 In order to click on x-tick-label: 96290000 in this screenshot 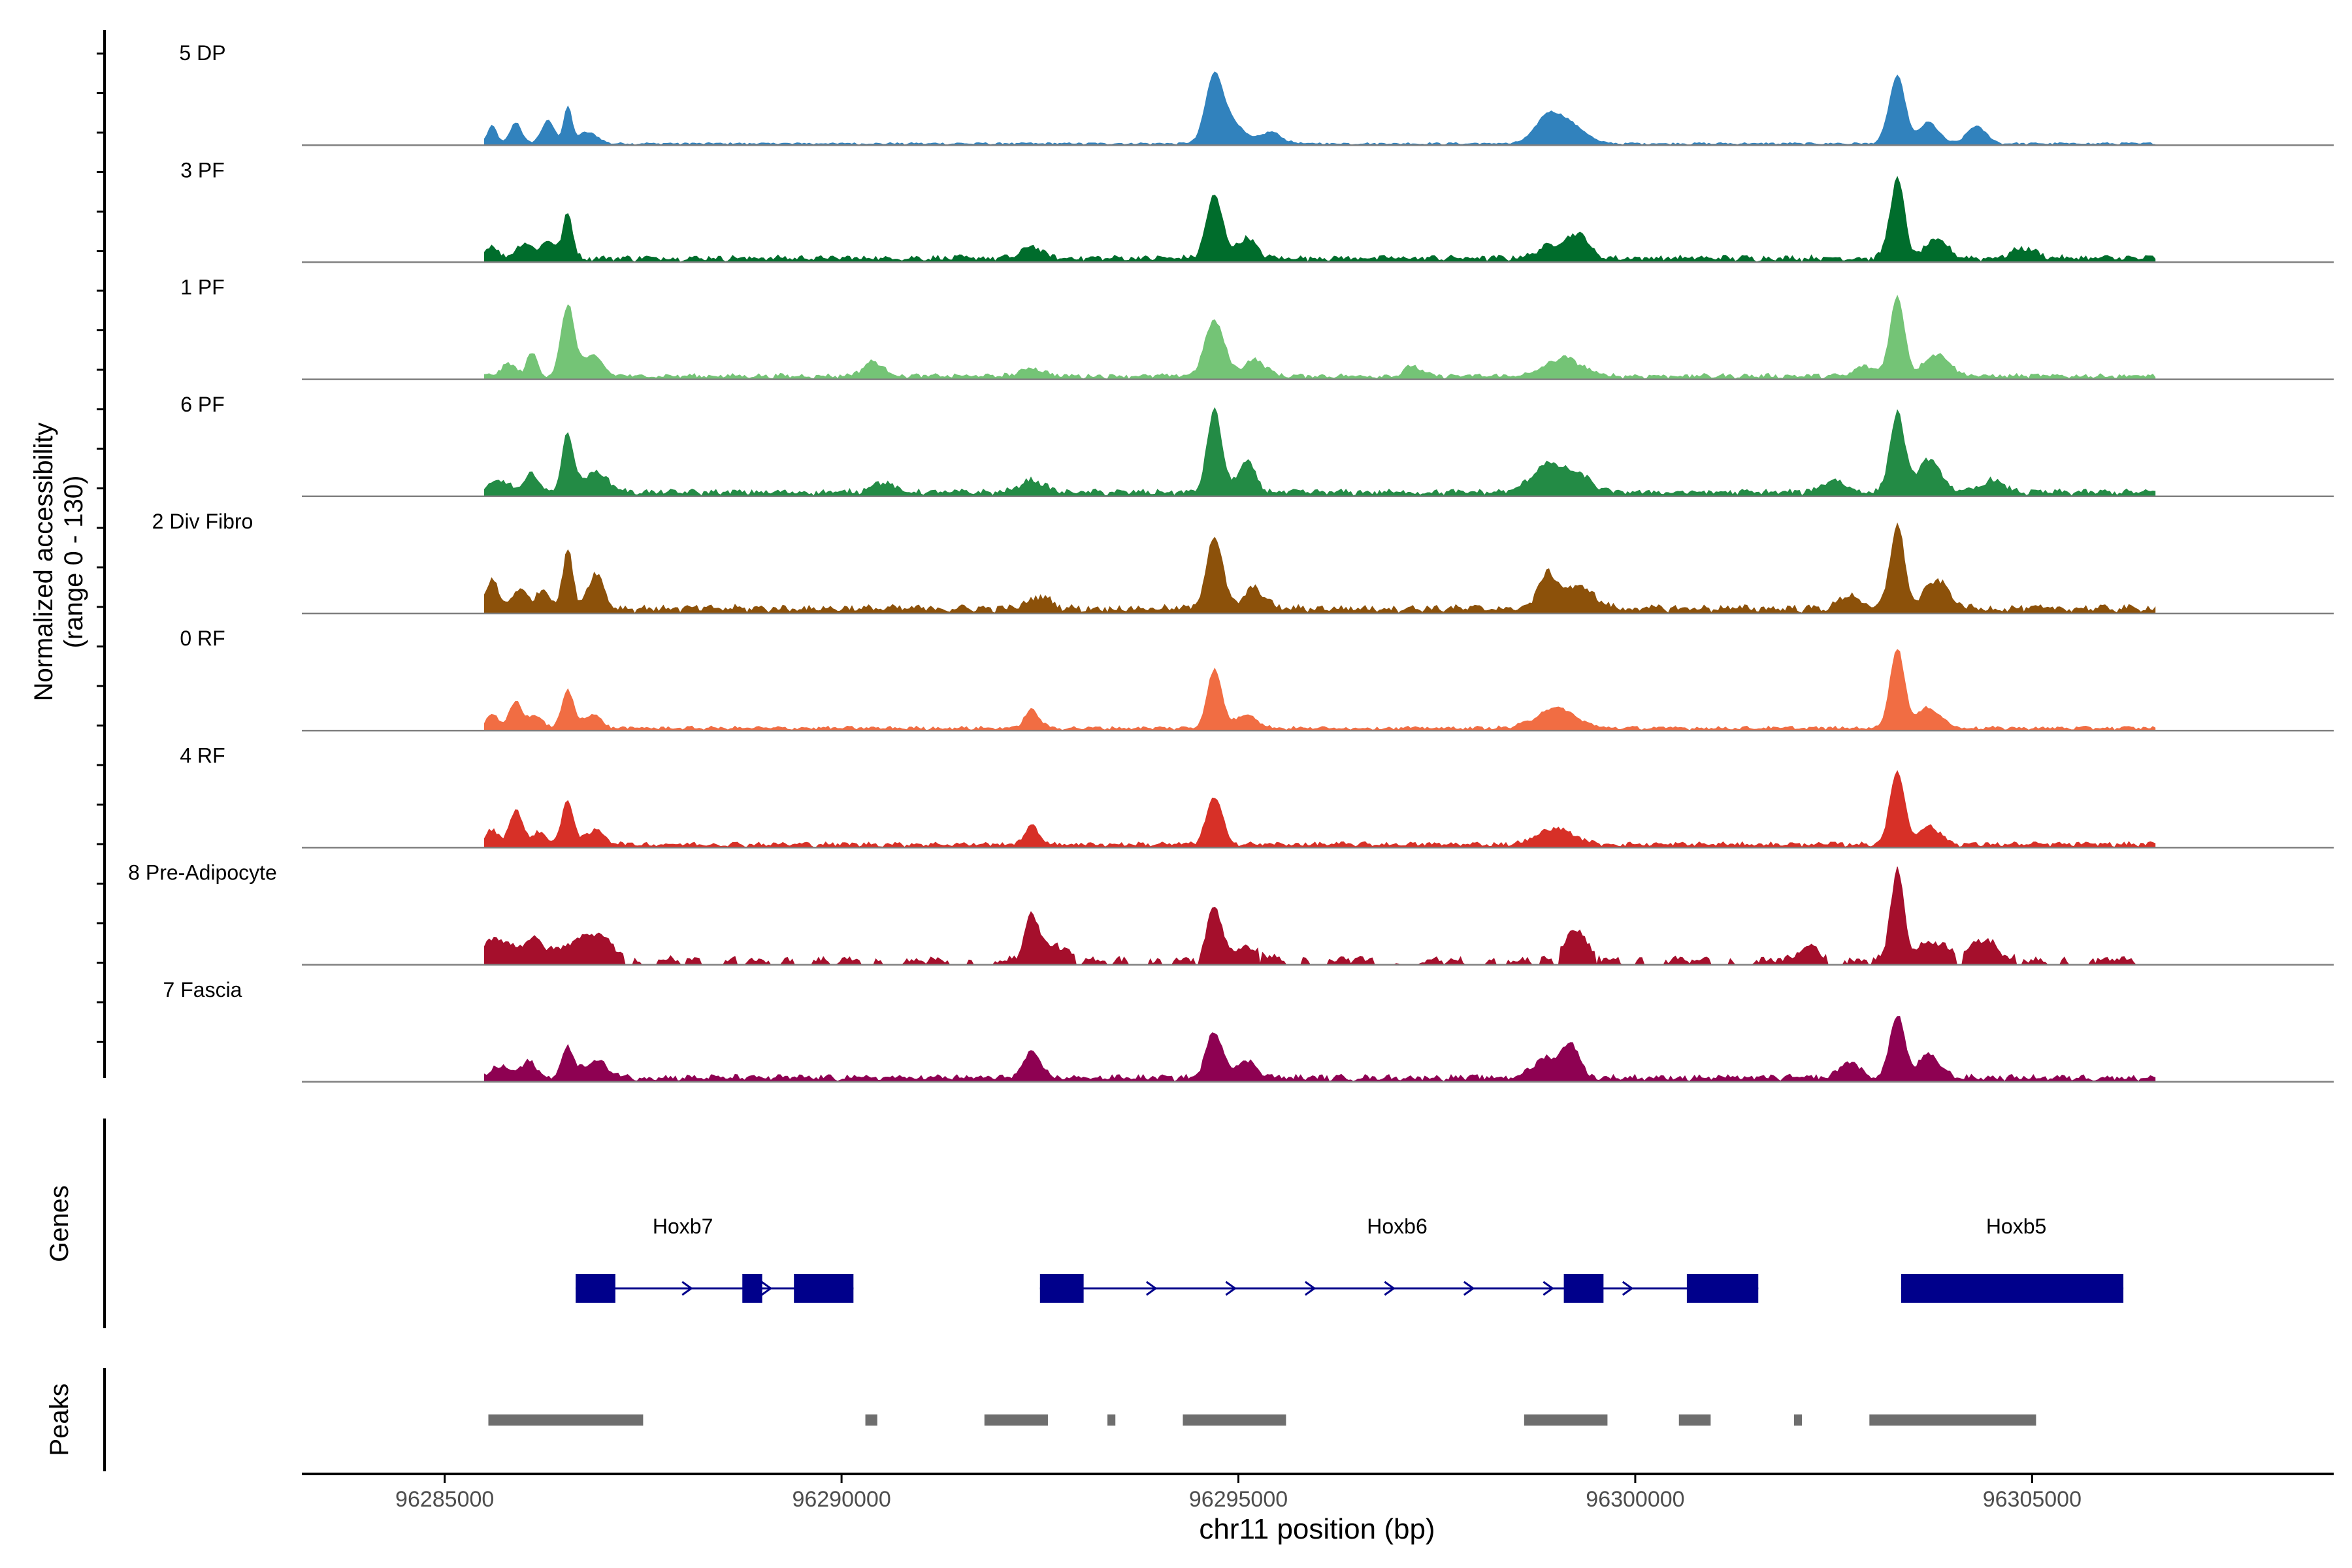, I will do `click(841, 1499)`.